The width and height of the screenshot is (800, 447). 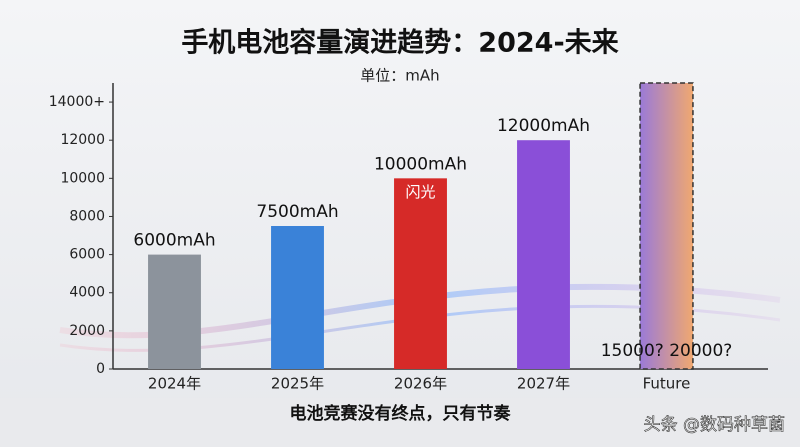 I want to click on y-tick-label: 4000, so click(x=87, y=293).